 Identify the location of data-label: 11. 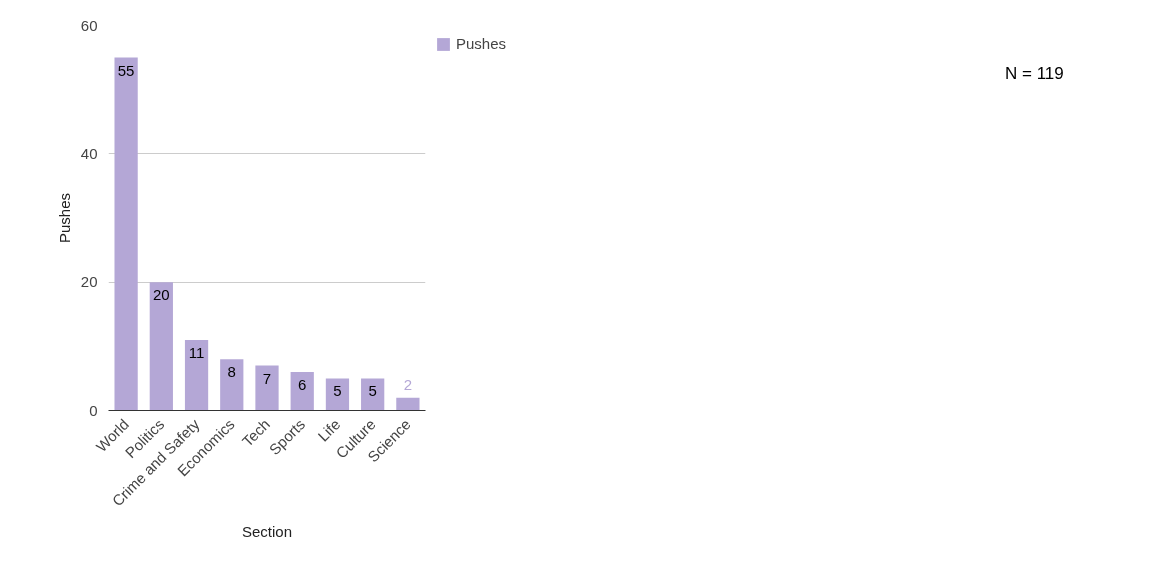
(196, 352).